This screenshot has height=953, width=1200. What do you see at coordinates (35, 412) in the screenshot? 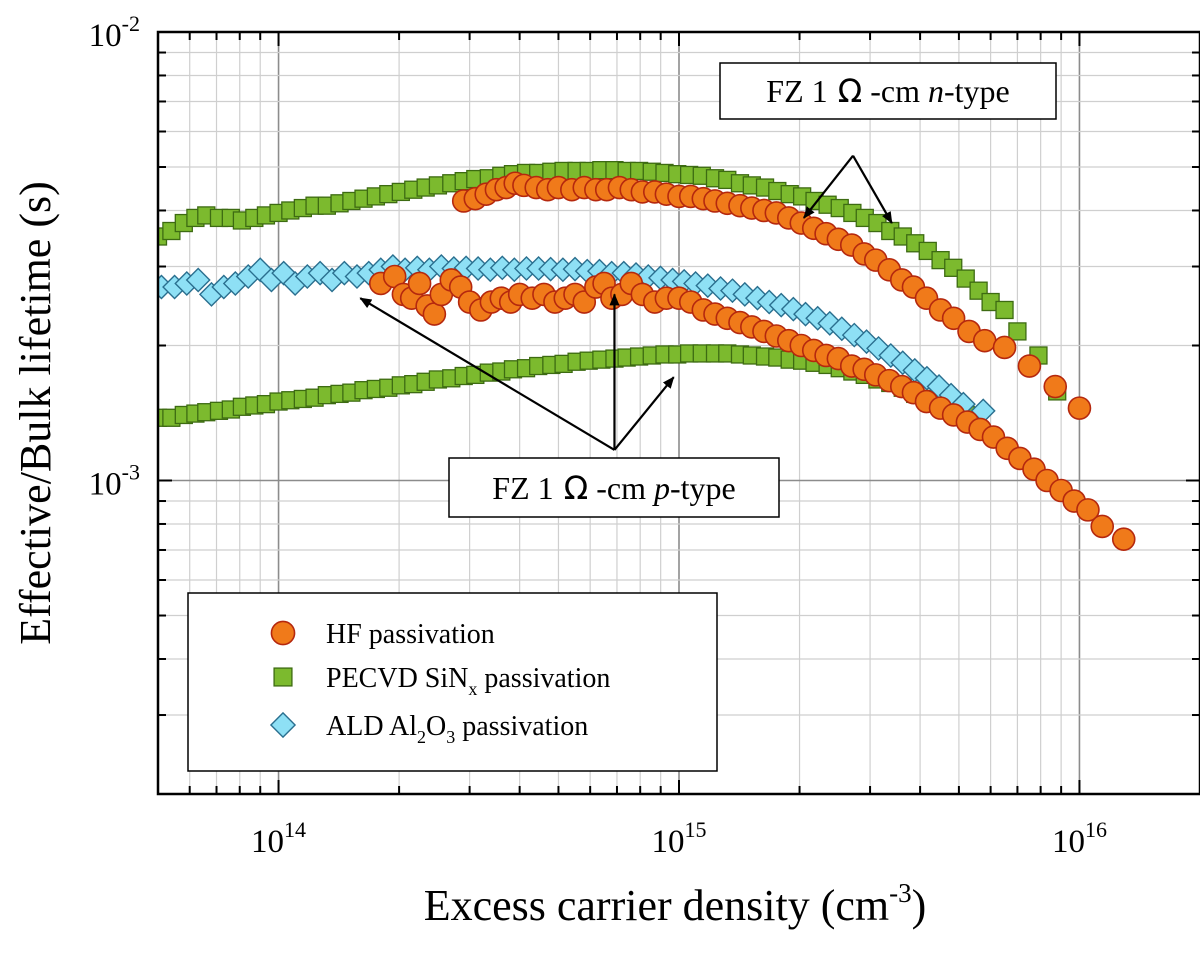
I see `y-axis-title: Effective/Bulk lifetime (s)` at bounding box center [35, 412].